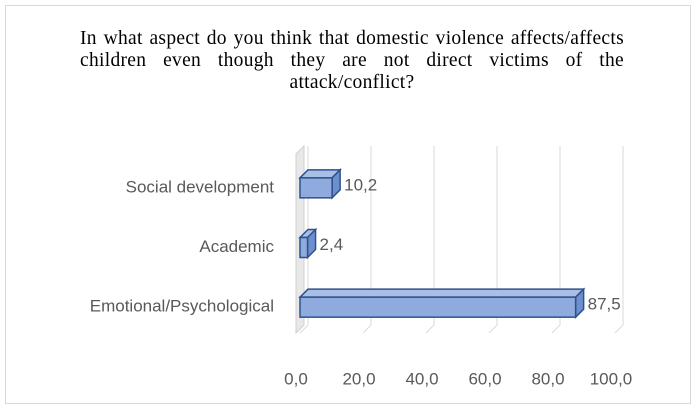 The width and height of the screenshot is (696, 409). I want to click on data-label: 10,2, so click(360, 184).